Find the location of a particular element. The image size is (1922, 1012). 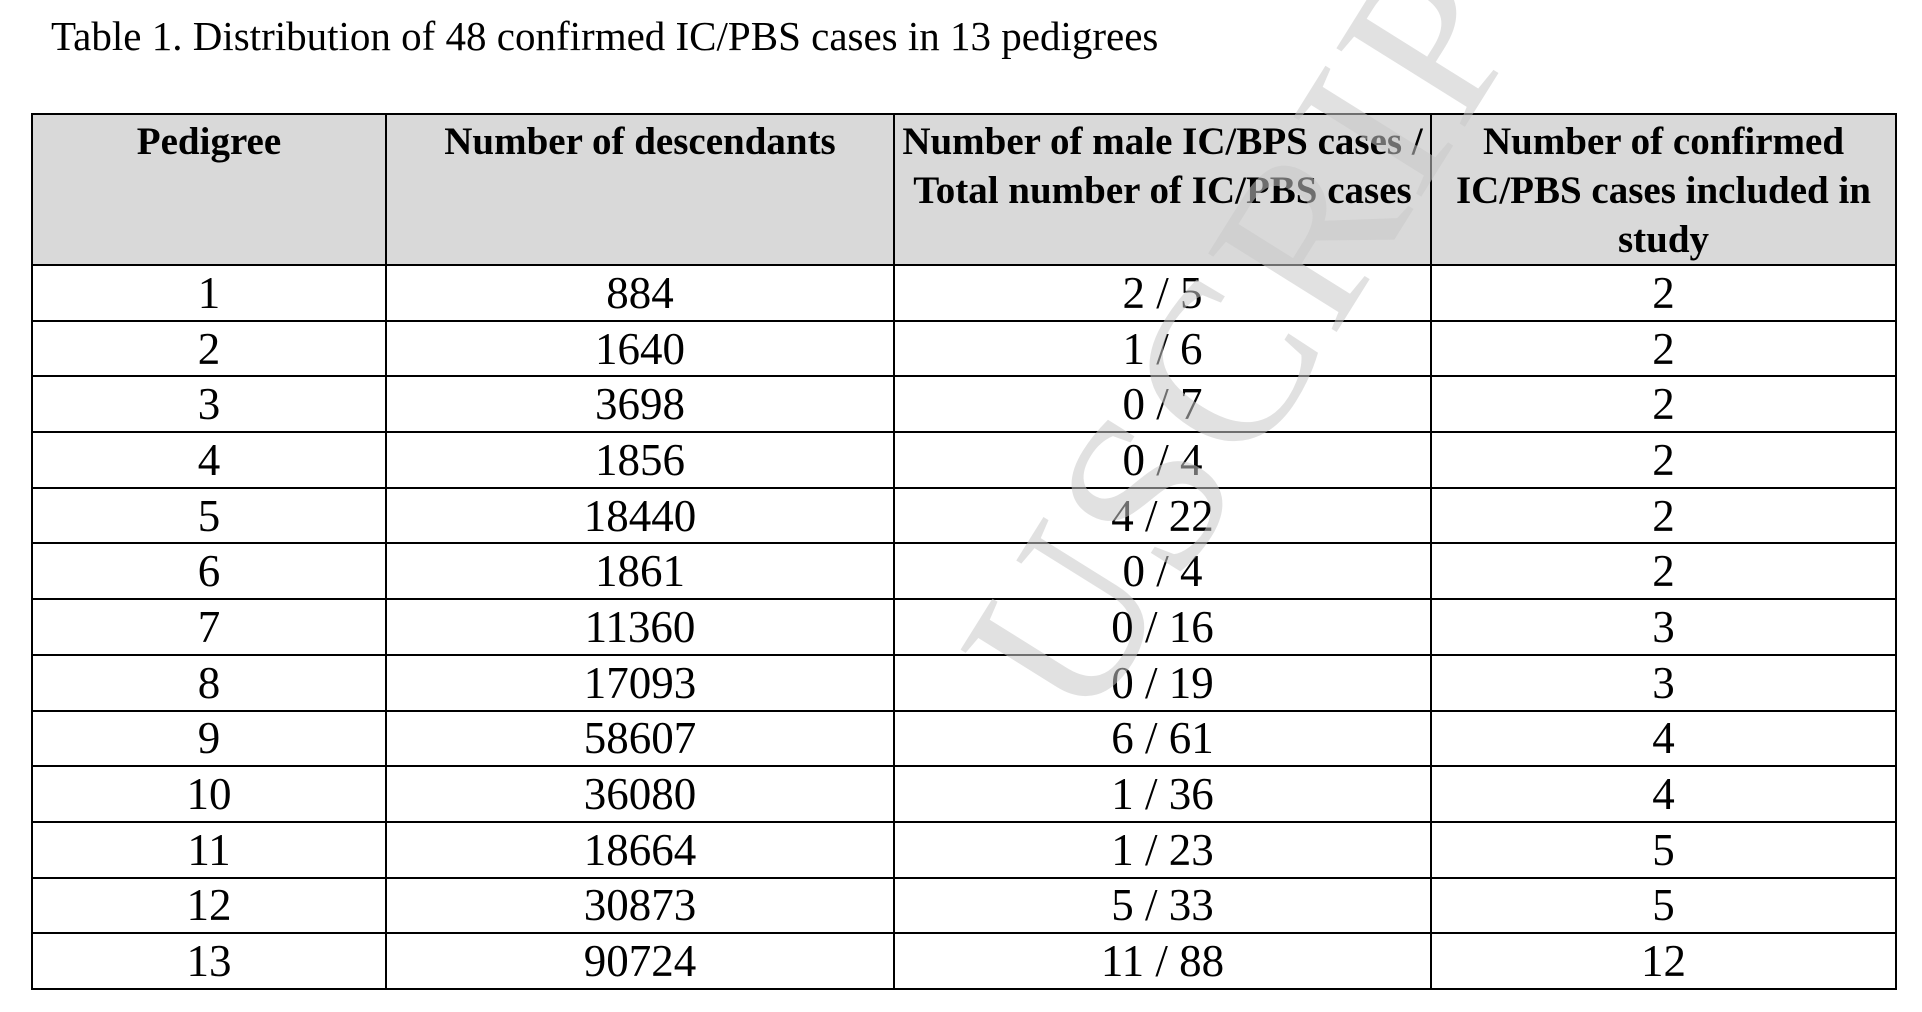

table-row: 5 18440 4 / 22 2 is located at coordinates (964, 515).